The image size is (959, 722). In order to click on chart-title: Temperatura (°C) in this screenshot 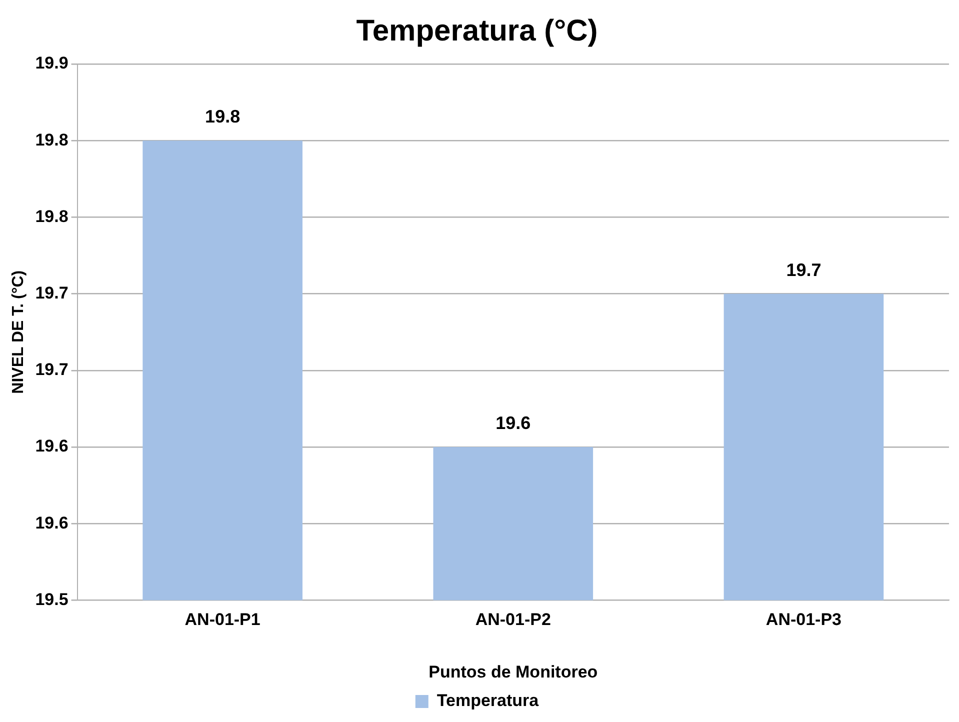, I will do `click(477, 31)`.